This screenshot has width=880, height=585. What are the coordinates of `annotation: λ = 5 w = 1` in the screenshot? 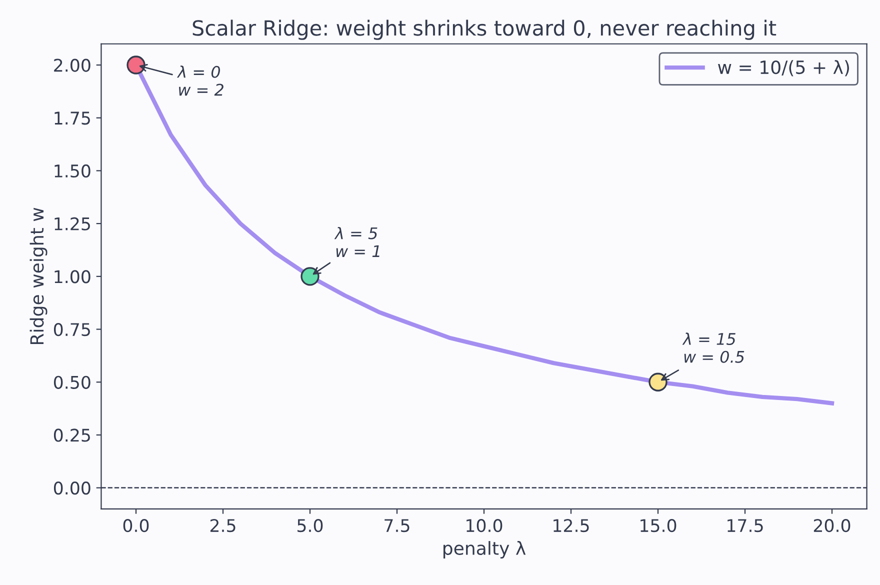 It's located at (357, 241).